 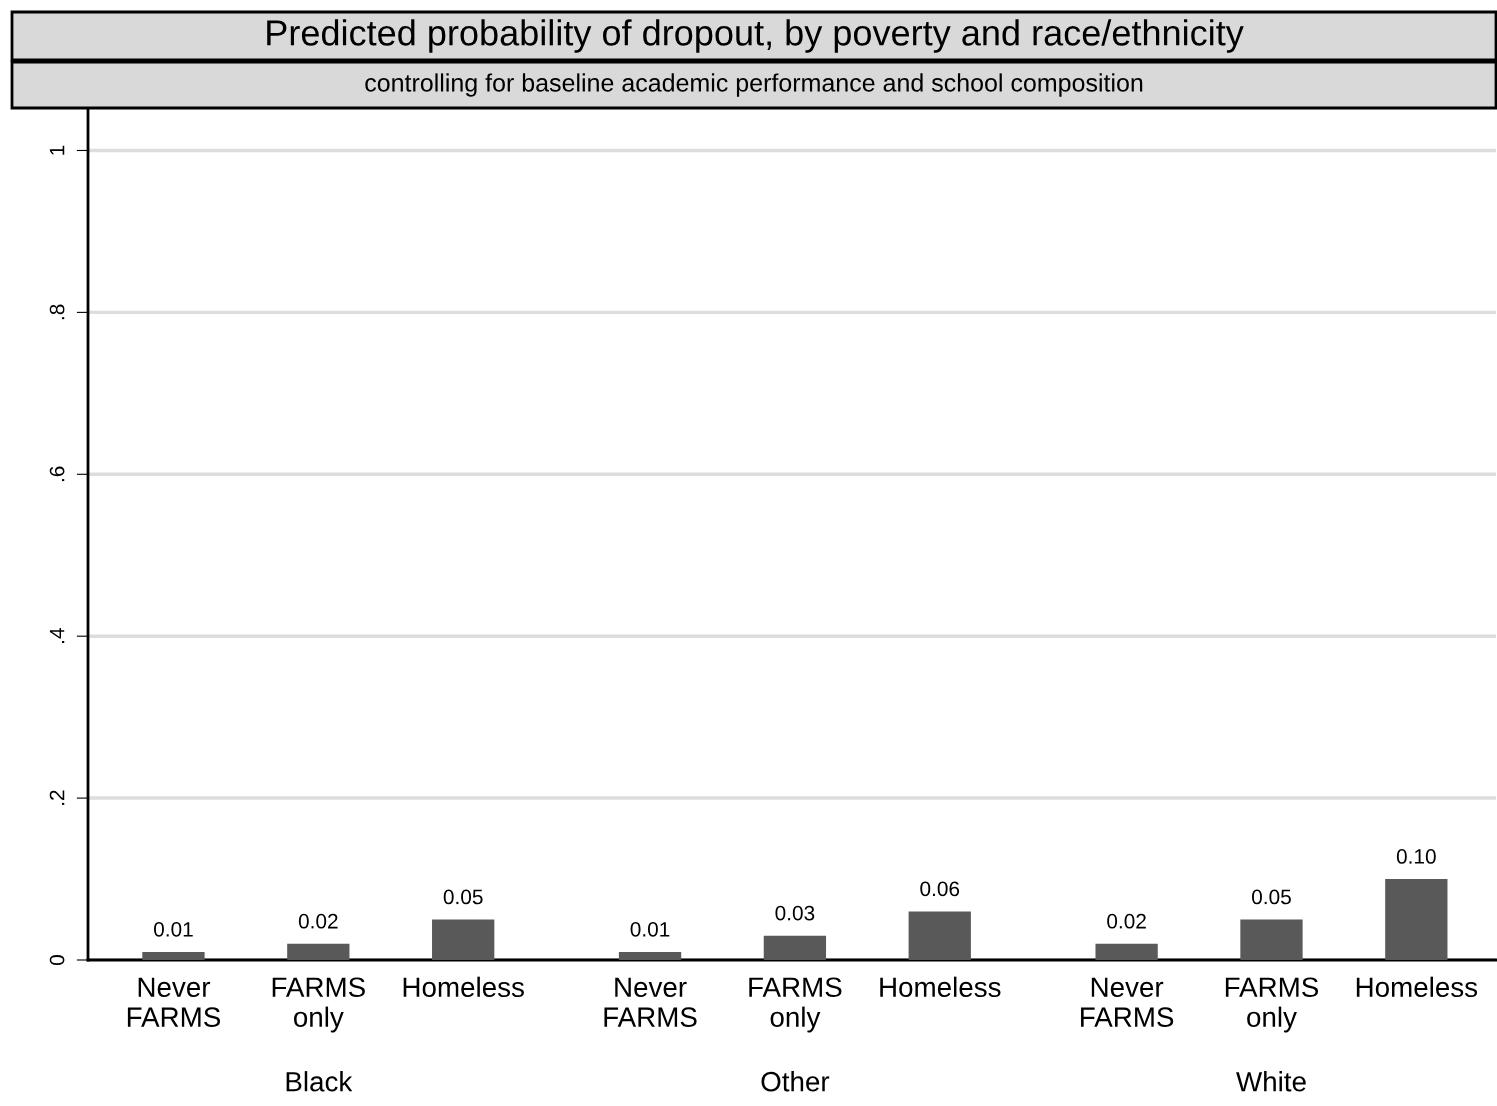 I want to click on y-tick-label: 0, so click(x=57, y=960).